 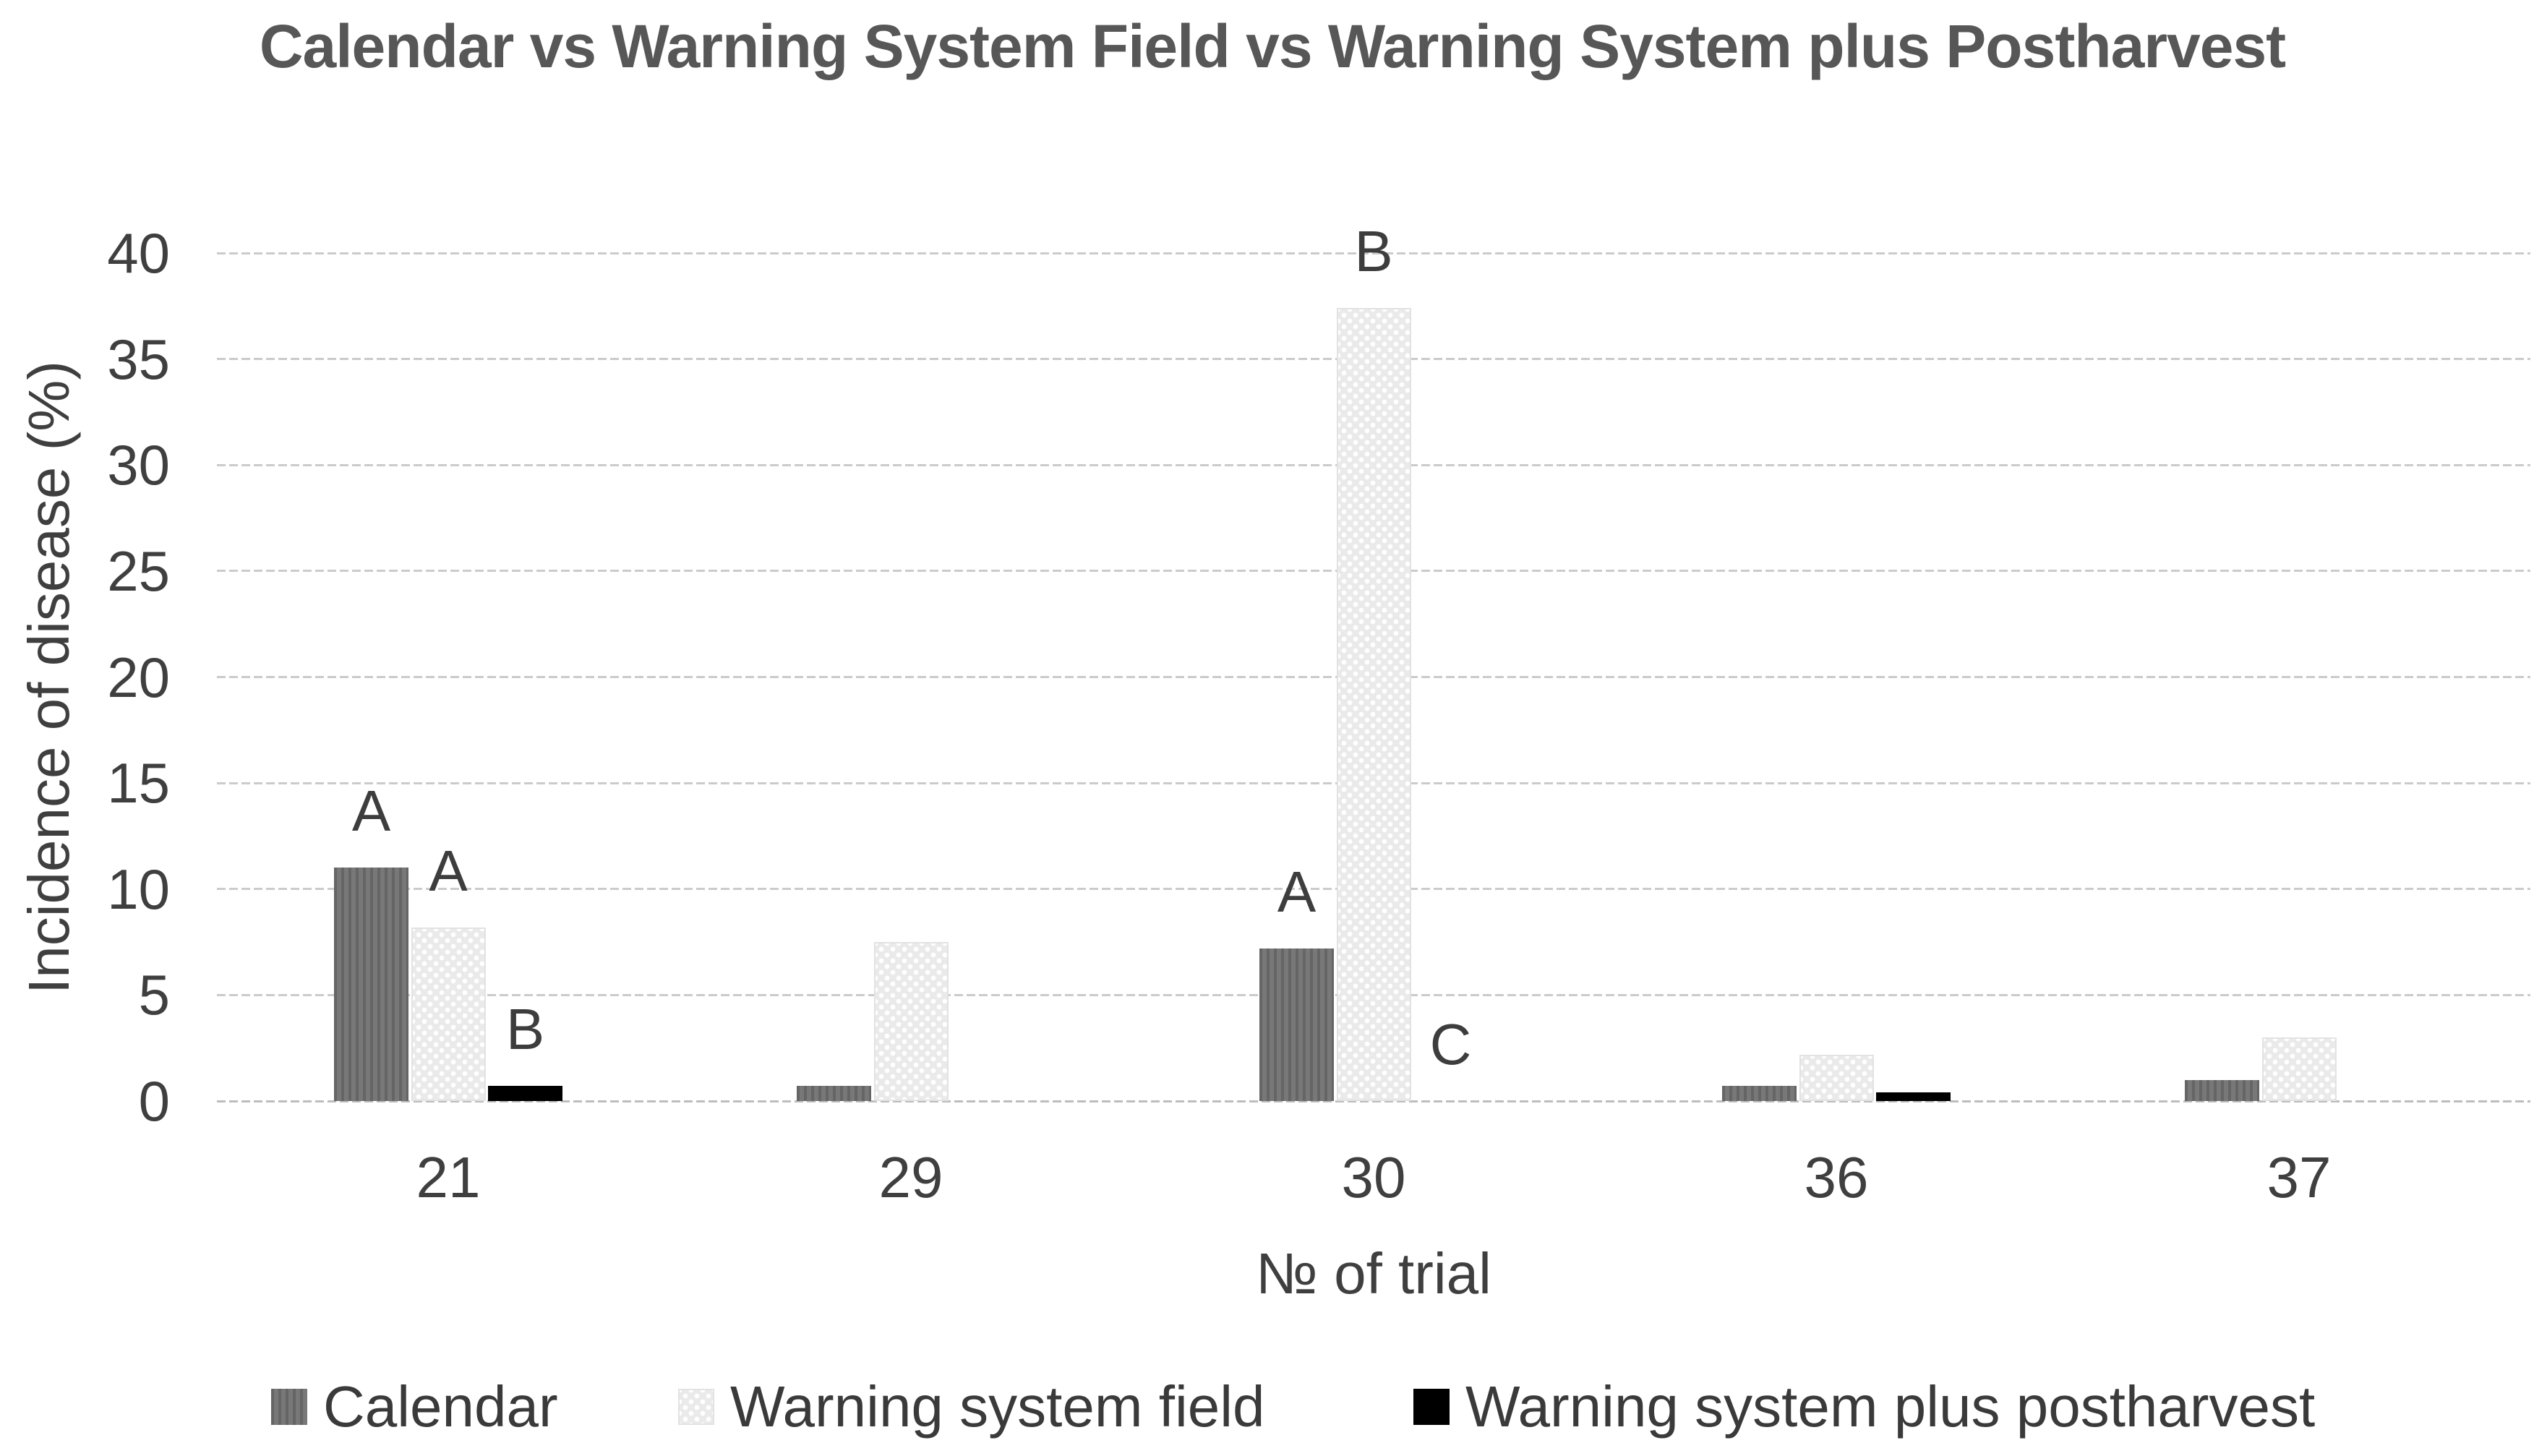 What do you see at coordinates (1450, 1044) in the screenshot?
I see `stat-letter-C-30: C` at bounding box center [1450, 1044].